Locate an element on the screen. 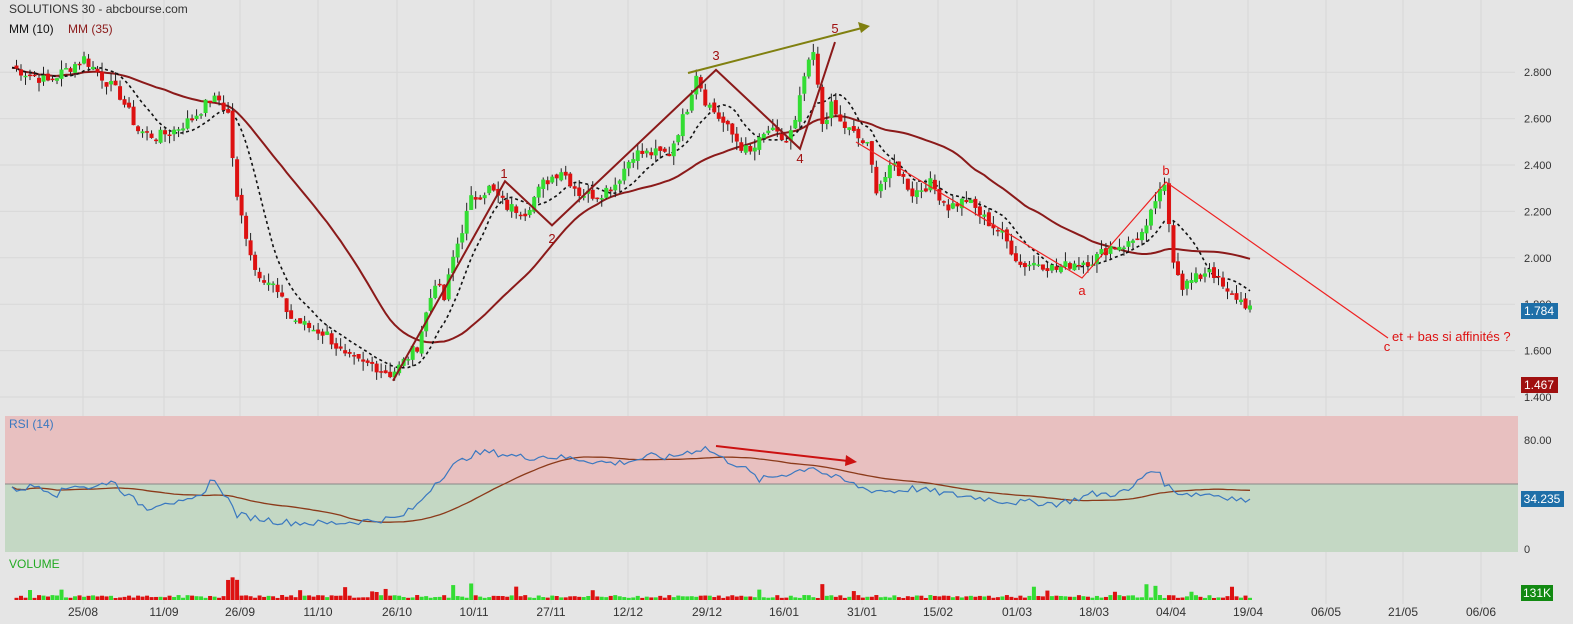  chart-title: SOLUTIONS 30 - abcbourse.com is located at coordinates (98, 9).